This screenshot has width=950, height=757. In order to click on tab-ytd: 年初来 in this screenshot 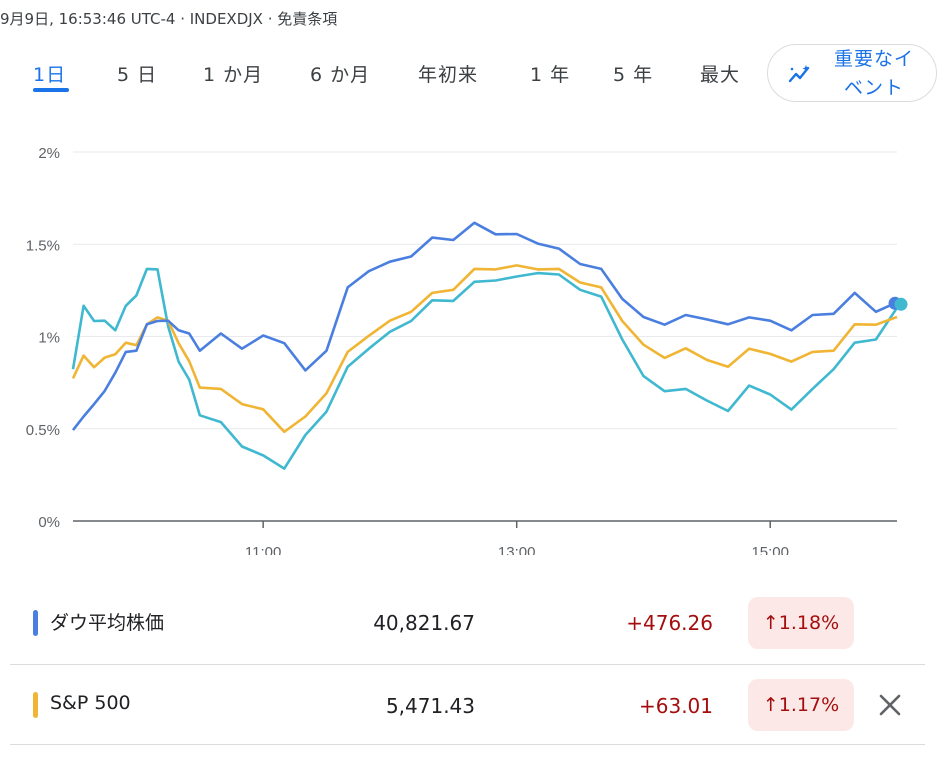, I will do `click(448, 75)`.